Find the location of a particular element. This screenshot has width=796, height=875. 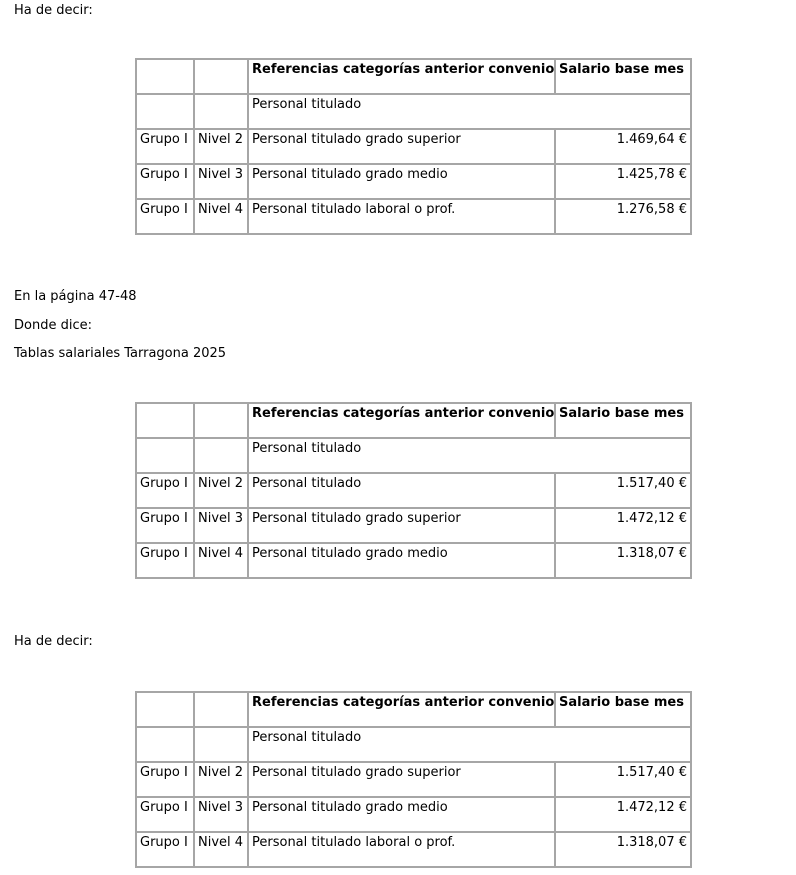

tables-title: Tablas salariales Tarragona 2025 is located at coordinates (120, 353).